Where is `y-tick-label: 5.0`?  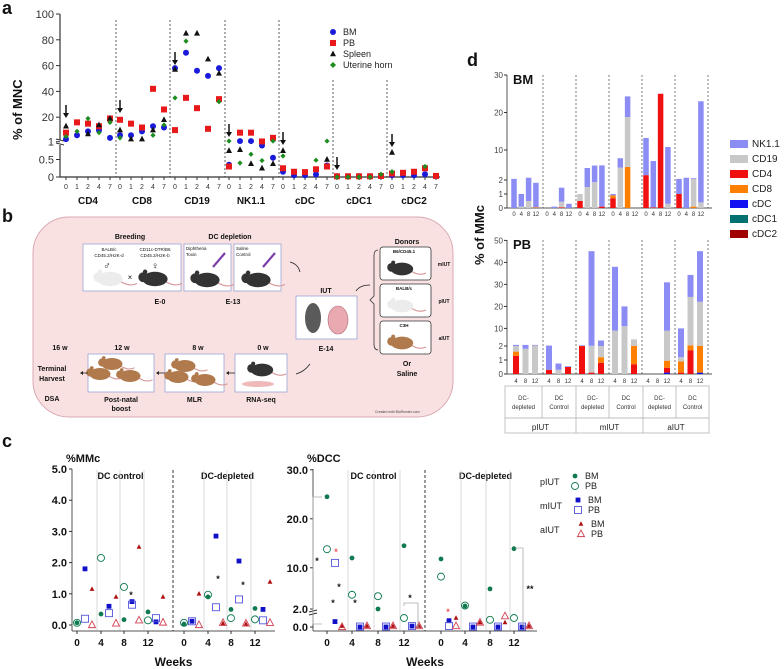 y-tick-label: 5.0 is located at coordinates (59, 470).